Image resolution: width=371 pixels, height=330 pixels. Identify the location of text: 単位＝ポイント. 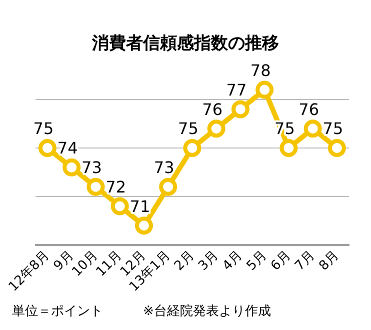
(57, 311).